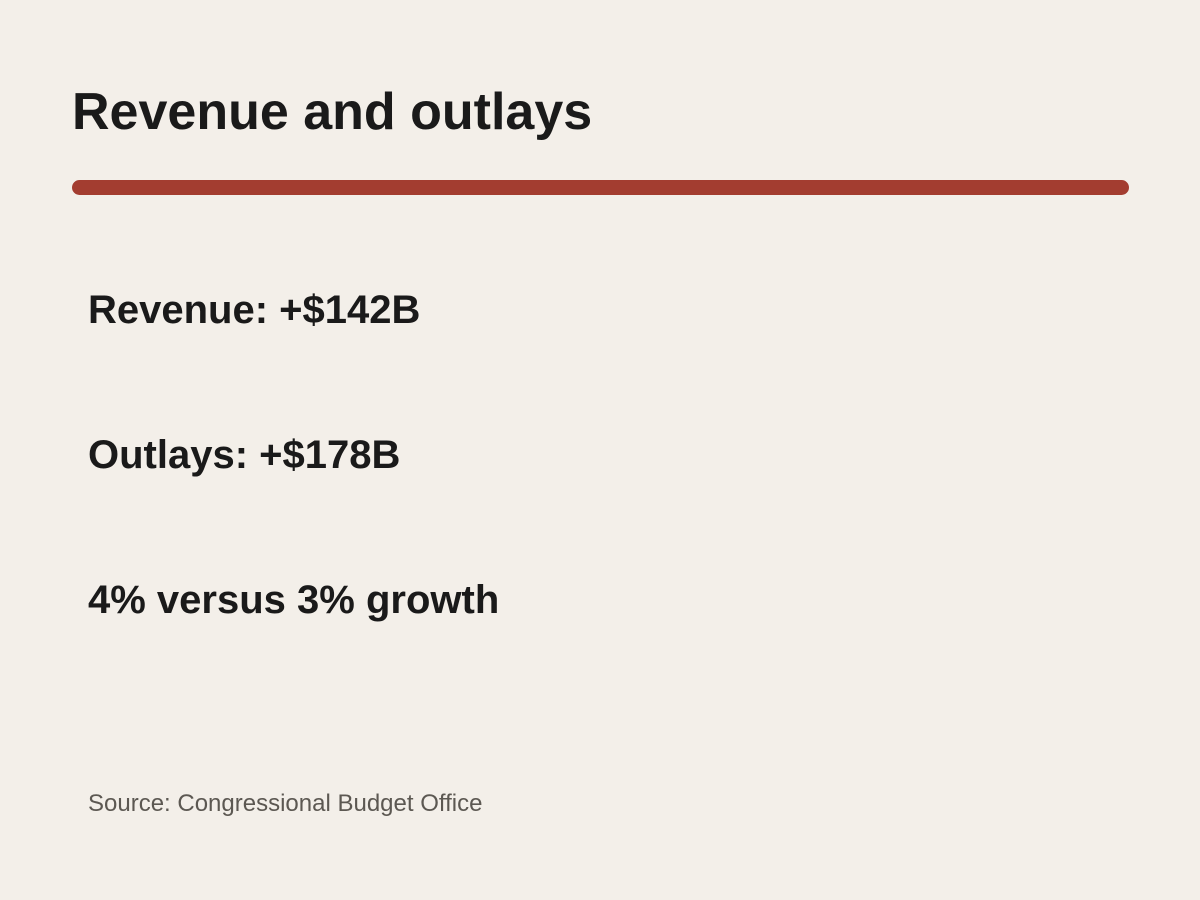 The image size is (1200, 900). I want to click on slide-title: Revenue and outlays, so click(332, 112).